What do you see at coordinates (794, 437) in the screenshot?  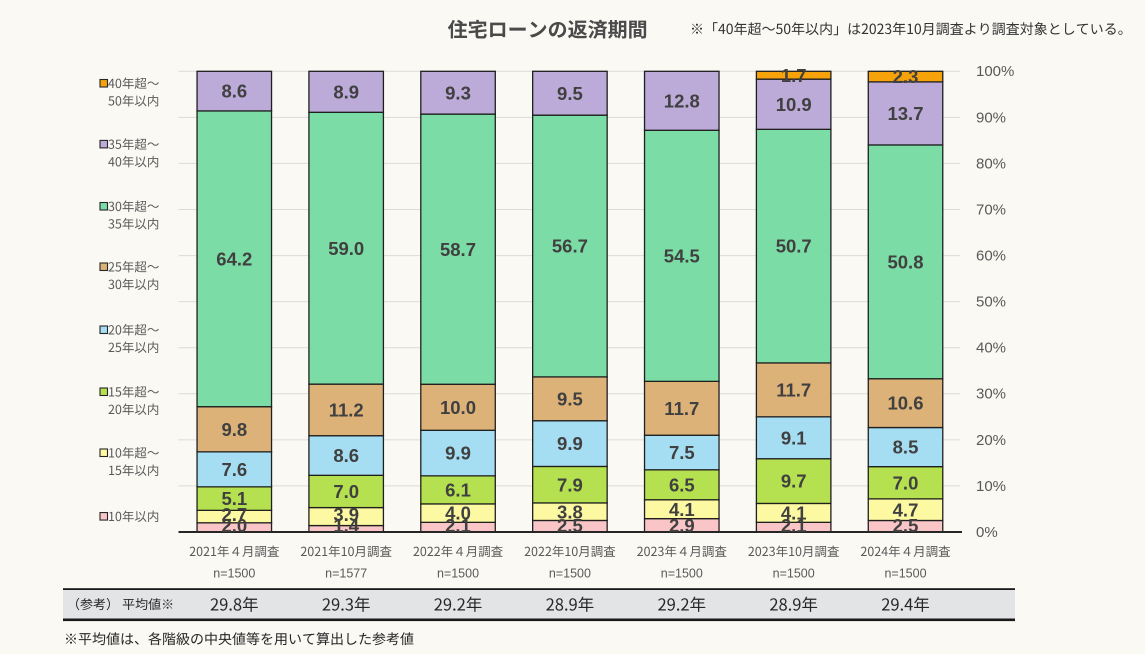 I see `svg-text: 9.1` at bounding box center [794, 437].